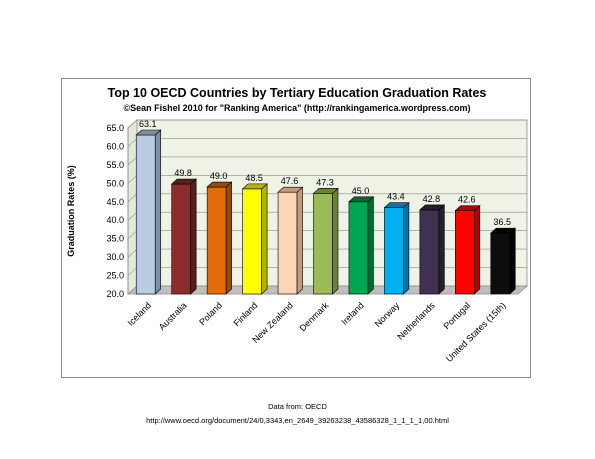 Image resolution: width=595 pixels, height=459 pixels. What do you see at coordinates (115, 276) in the screenshot?
I see `y-tick-label: 25.0` at bounding box center [115, 276].